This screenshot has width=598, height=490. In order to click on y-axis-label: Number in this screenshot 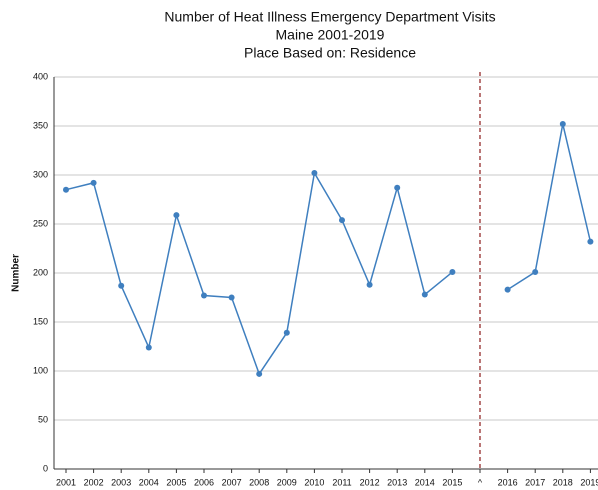, I will do `click(16, 273)`.